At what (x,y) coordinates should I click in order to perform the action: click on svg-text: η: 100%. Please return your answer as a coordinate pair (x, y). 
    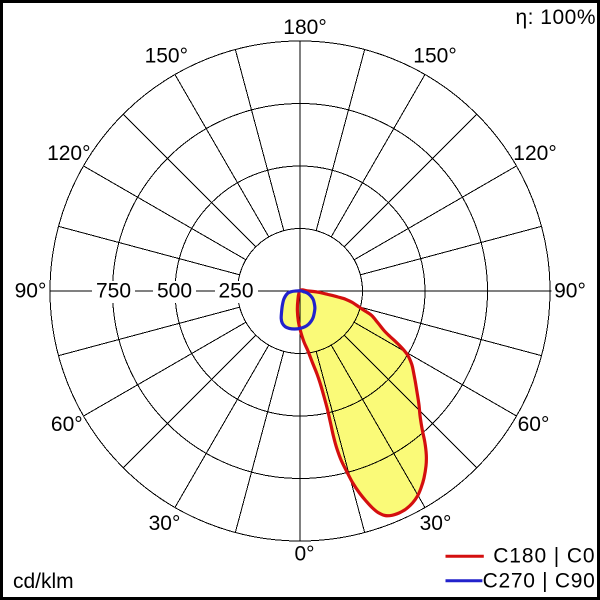
    Looking at the image, I should click on (555, 17).